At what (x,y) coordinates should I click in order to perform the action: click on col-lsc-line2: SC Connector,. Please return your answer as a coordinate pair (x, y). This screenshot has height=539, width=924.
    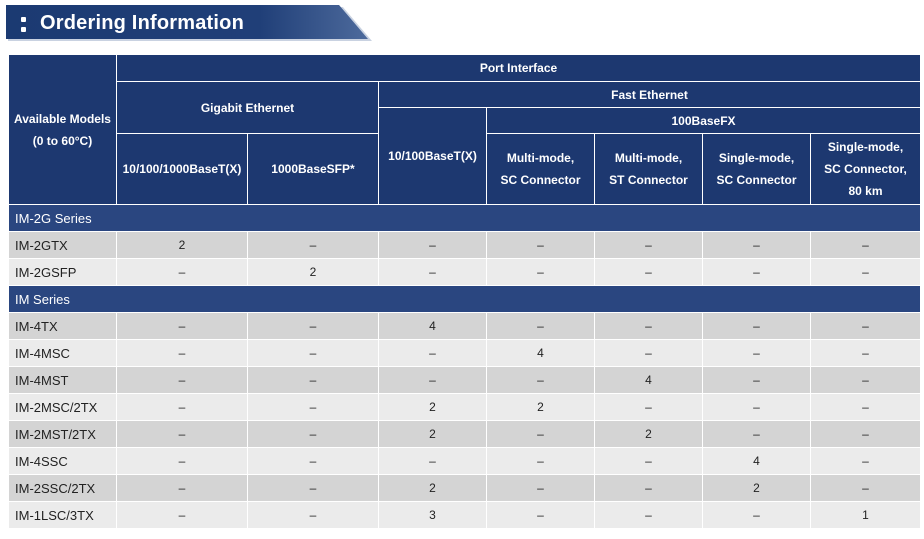
    Looking at the image, I should click on (865, 169).